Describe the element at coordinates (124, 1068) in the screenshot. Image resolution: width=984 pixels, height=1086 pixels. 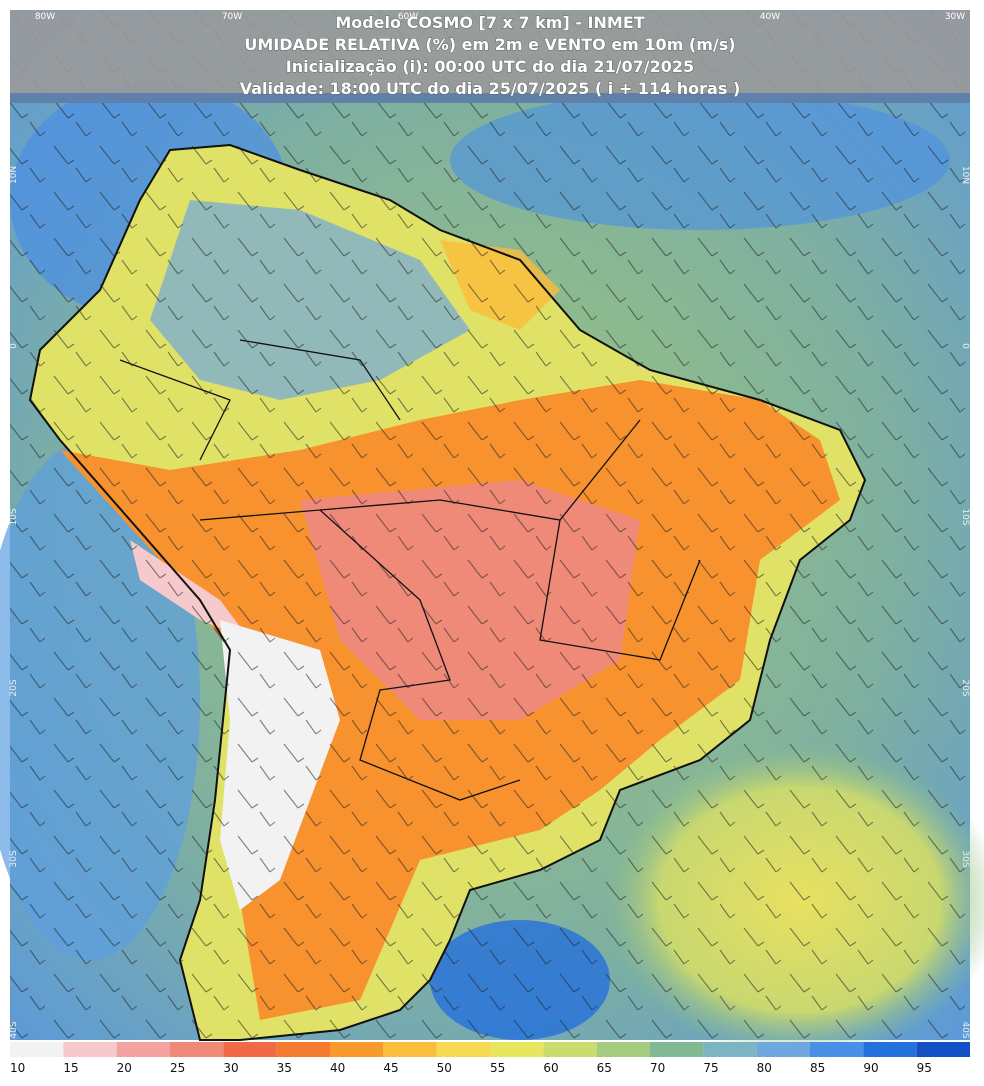
I see `colorbar-label: 20` at that location.